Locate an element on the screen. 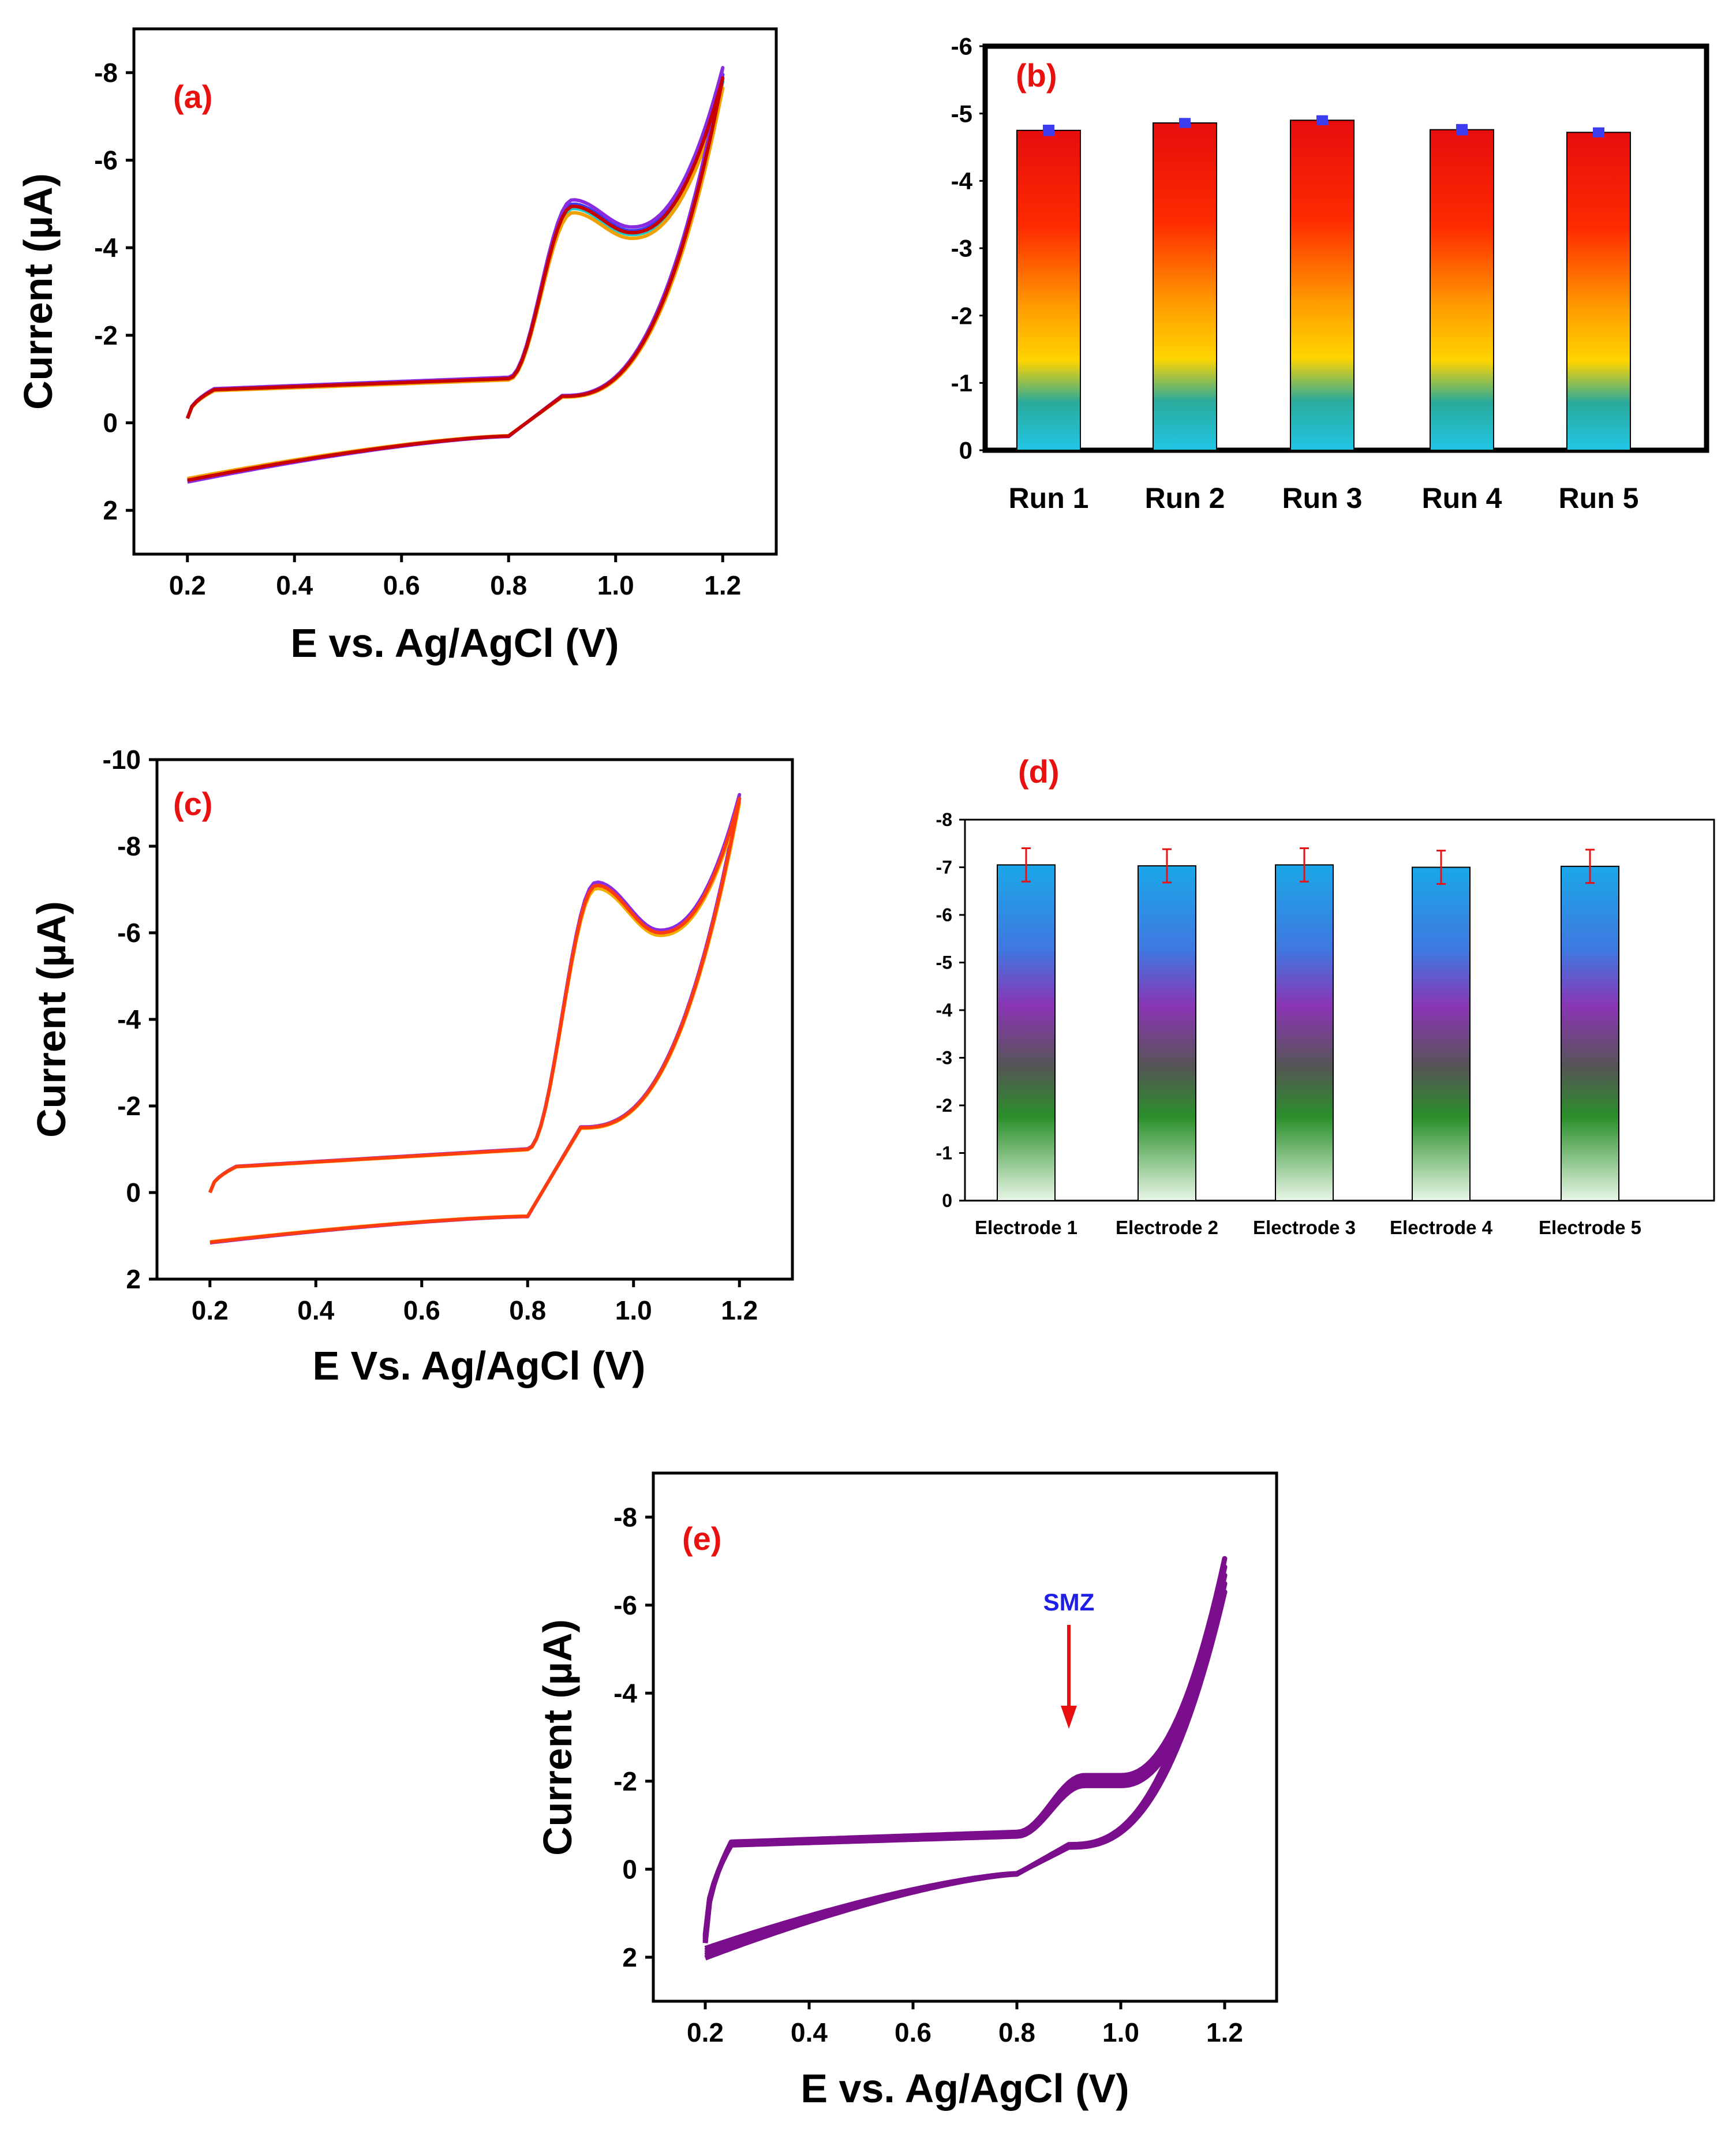  panel-c-x-axis-title: E Vs. Ag/AgCl (V) is located at coordinates (480, 1365).